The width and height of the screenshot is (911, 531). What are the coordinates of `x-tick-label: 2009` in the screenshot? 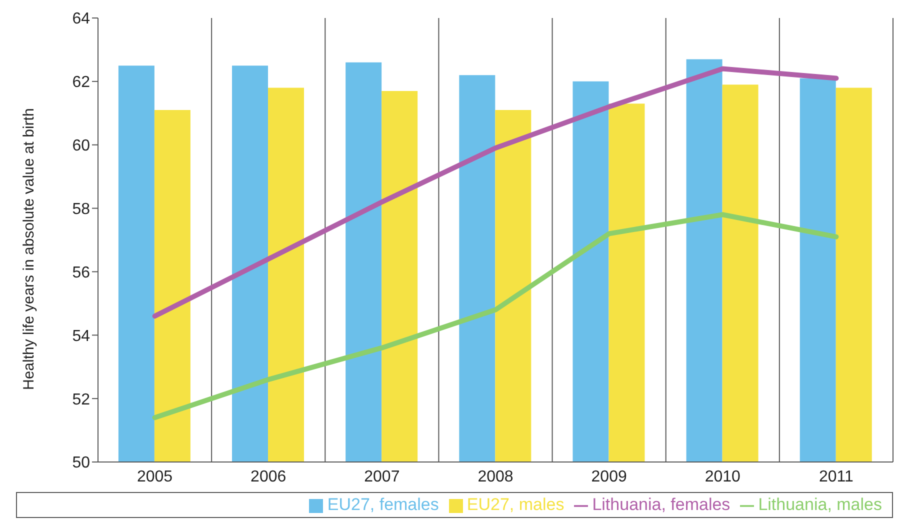 It's located at (609, 477).